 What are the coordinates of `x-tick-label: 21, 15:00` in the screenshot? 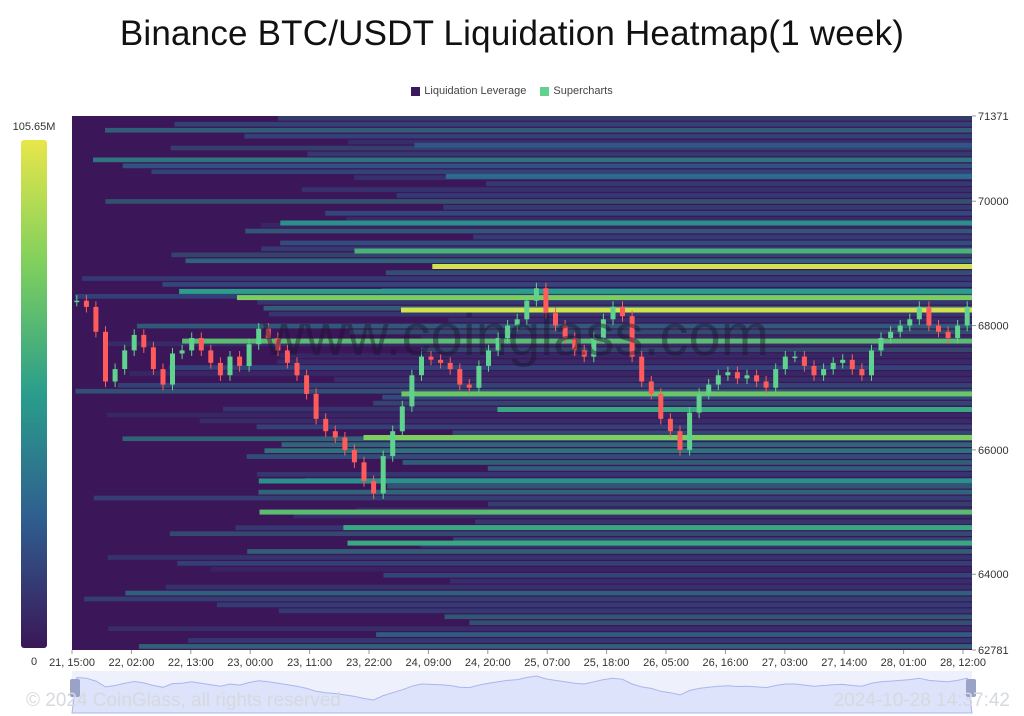 It's located at (72, 663).